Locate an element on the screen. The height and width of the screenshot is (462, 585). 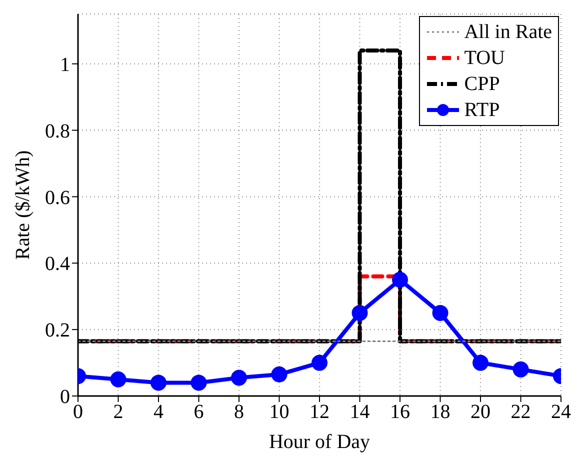
x-tick-label: 12 is located at coordinates (320, 412).